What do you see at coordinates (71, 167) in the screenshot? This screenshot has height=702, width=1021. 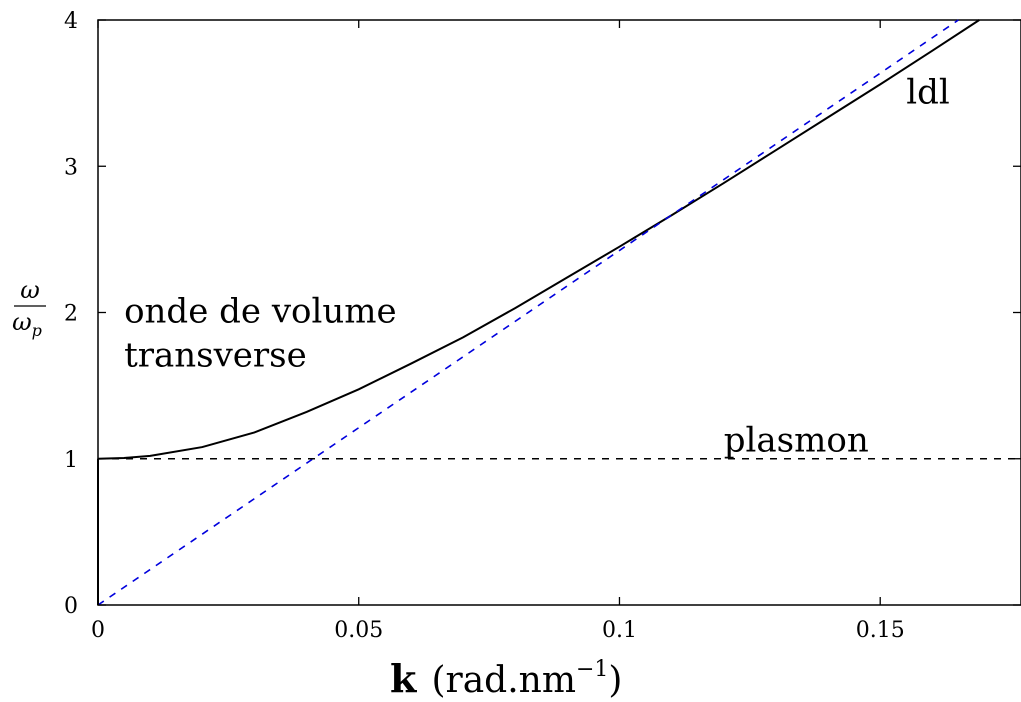 I see `y-tick-label: 3` at bounding box center [71, 167].